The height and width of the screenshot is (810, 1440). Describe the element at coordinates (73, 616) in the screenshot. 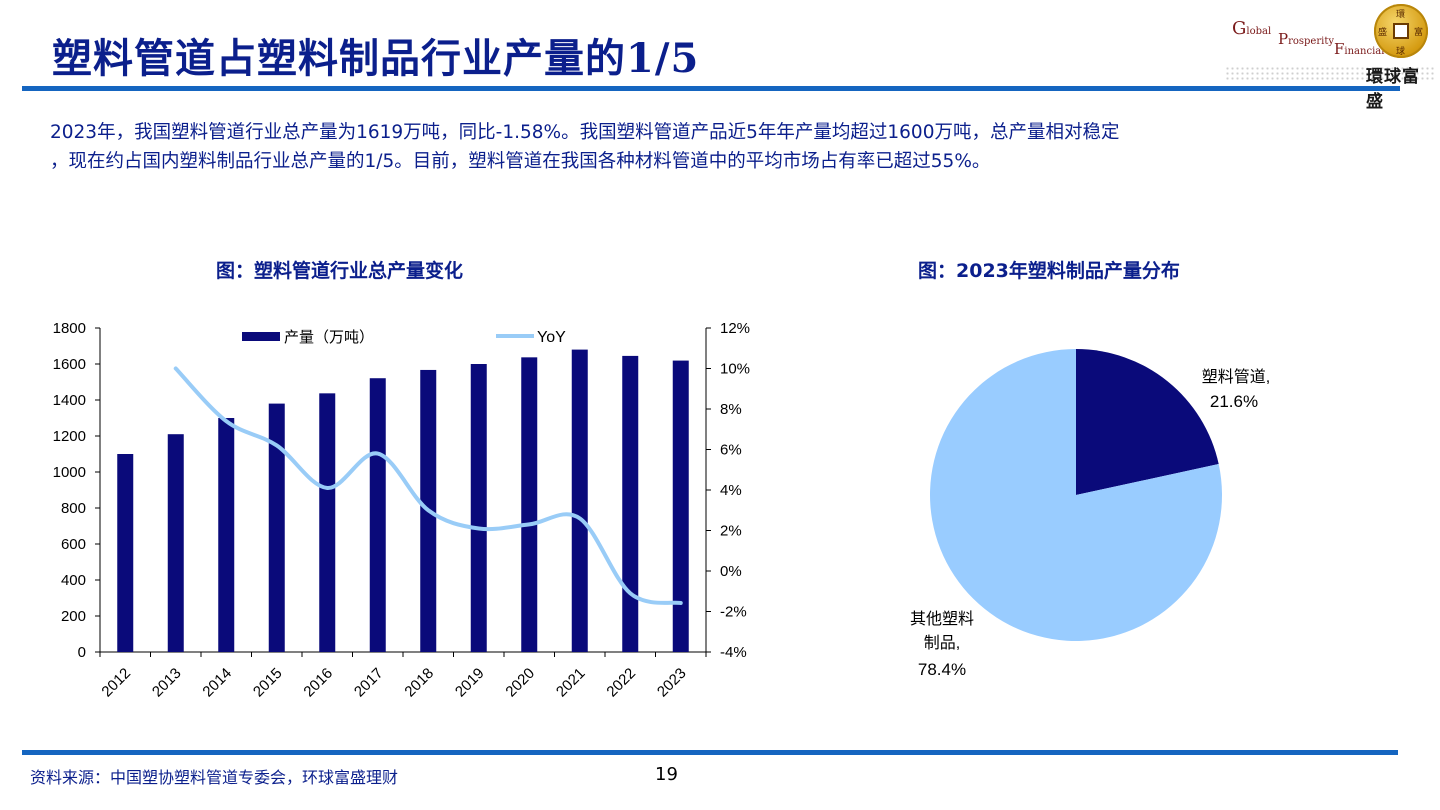

I see `left-tick-label: 200` at that location.